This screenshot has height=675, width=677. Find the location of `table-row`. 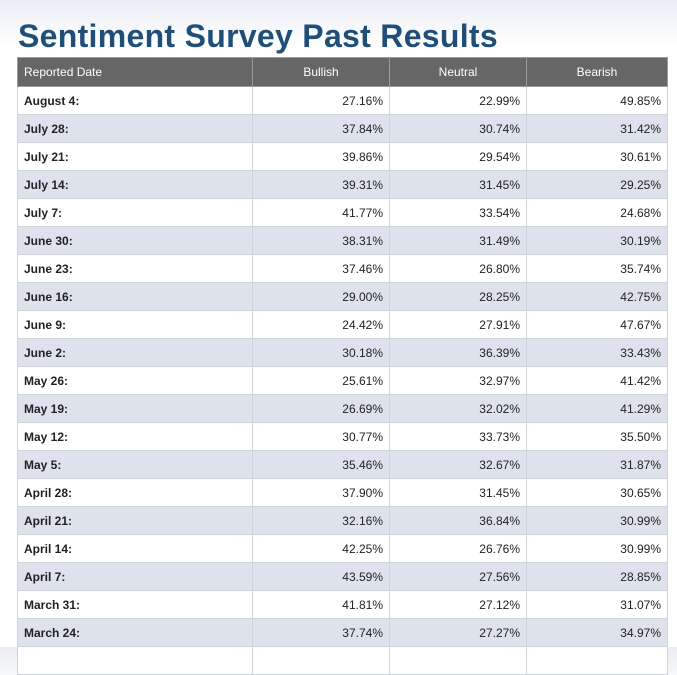

table-row is located at coordinates (342, 660).